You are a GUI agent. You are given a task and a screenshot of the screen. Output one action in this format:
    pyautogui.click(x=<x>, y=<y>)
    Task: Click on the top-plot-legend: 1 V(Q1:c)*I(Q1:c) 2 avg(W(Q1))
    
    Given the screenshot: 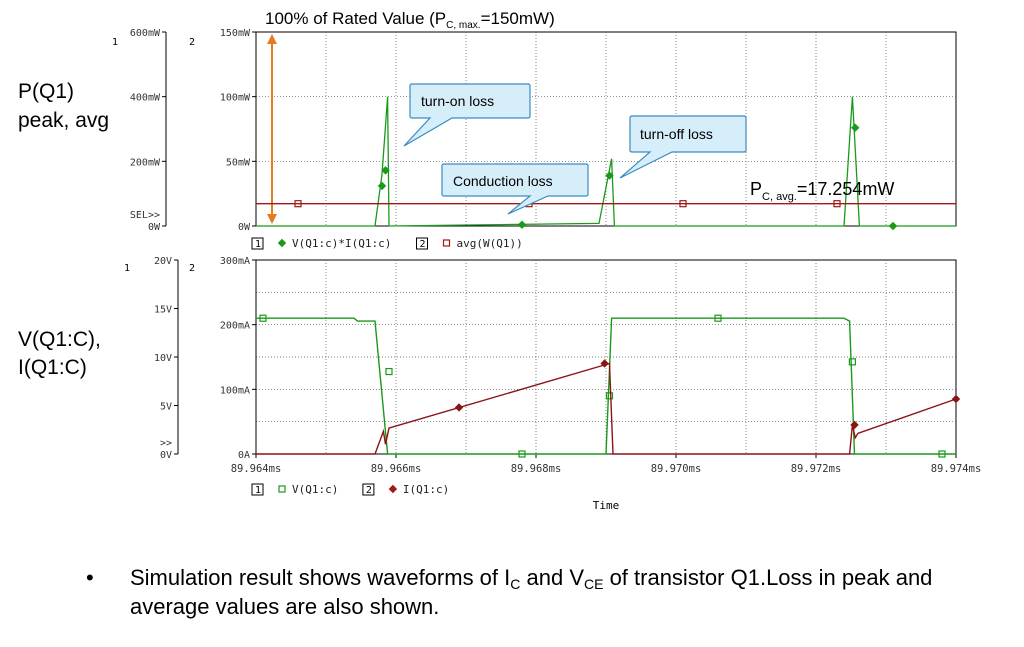 What is the action you would take?
    pyautogui.click(x=387, y=243)
    